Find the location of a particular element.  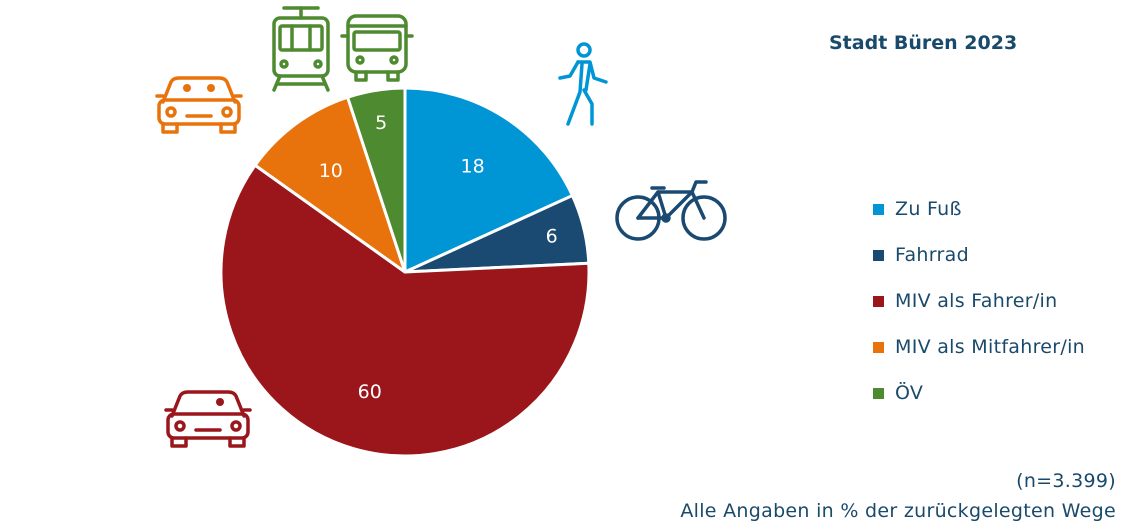

pie-slice-labels: 18 6 60 10 5 is located at coordinates (438, 257).